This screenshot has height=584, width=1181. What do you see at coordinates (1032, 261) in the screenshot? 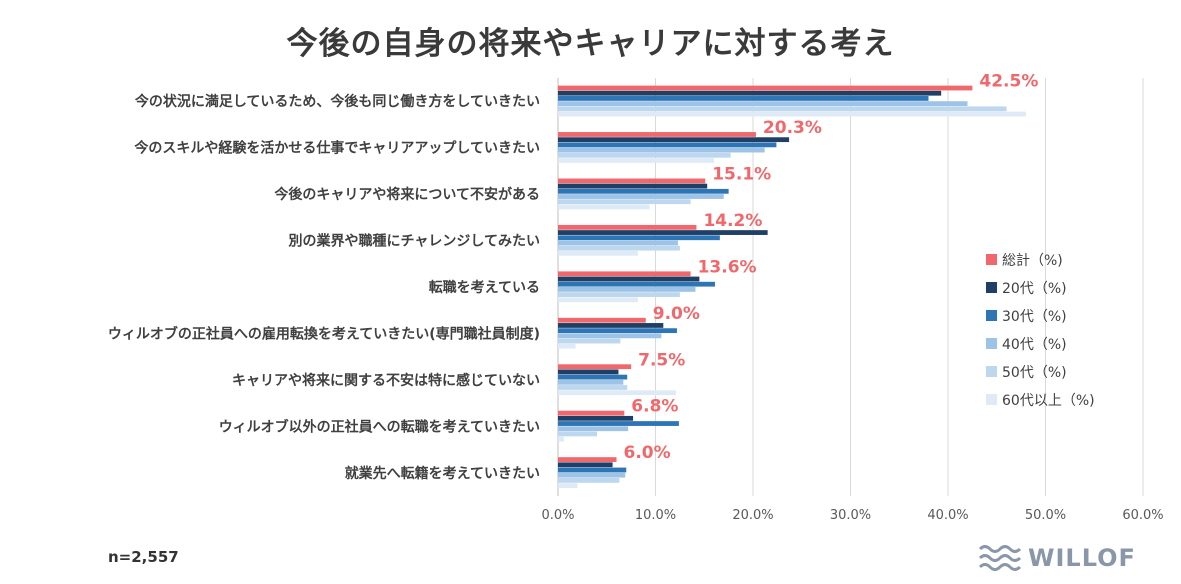
I see `legend-label: 総計（%)` at bounding box center [1032, 261].